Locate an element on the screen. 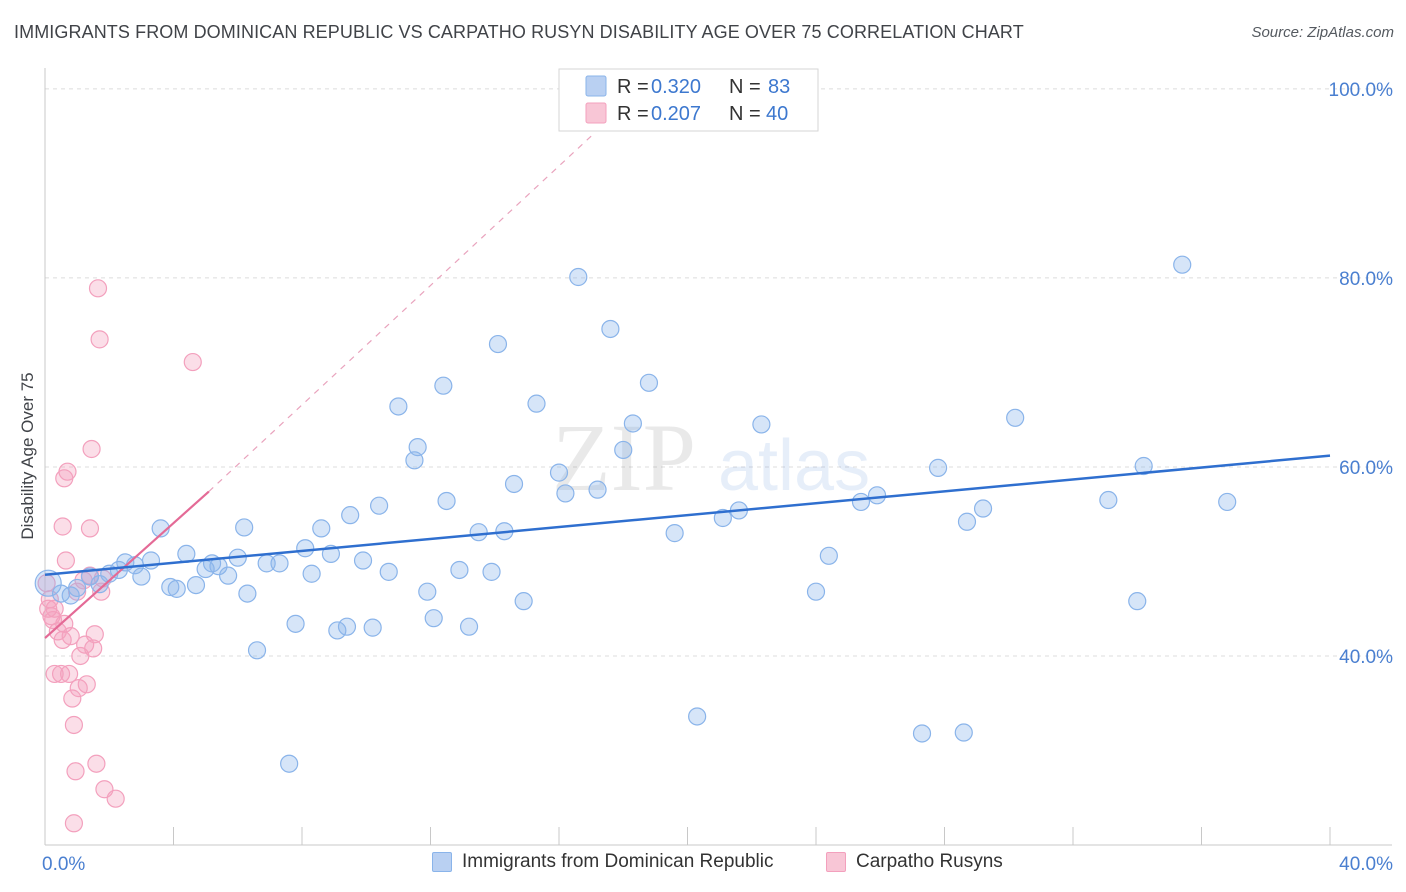 The height and width of the screenshot is (892, 1406). legend-n-label-2: N = is located at coordinates (745, 114).